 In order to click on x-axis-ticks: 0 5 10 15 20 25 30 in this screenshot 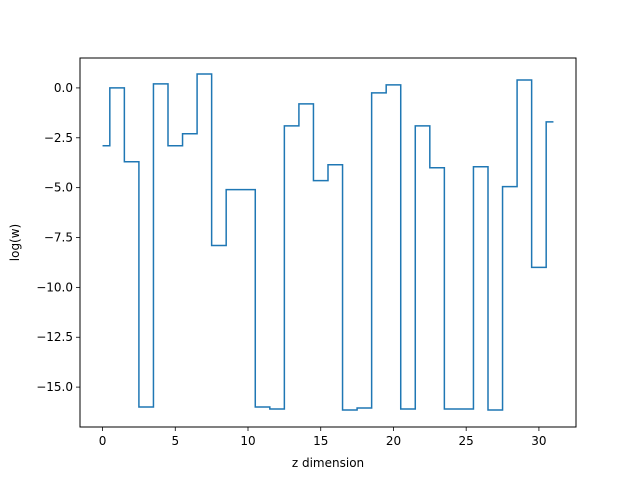, I will do `click(323, 437)`.